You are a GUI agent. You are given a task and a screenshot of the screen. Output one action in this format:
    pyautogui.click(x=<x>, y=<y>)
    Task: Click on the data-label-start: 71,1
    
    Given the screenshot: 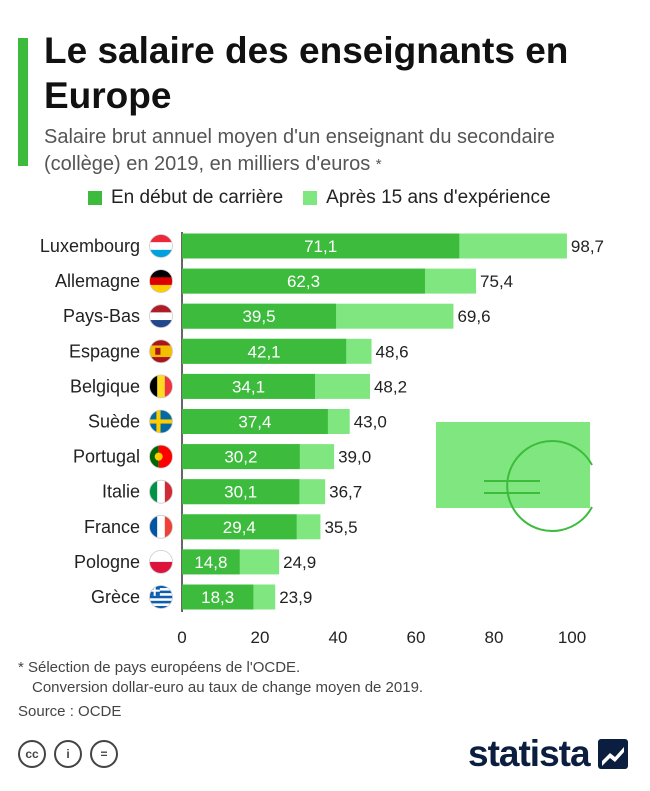 What is the action you would take?
    pyautogui.click(x=320, y=246)
    